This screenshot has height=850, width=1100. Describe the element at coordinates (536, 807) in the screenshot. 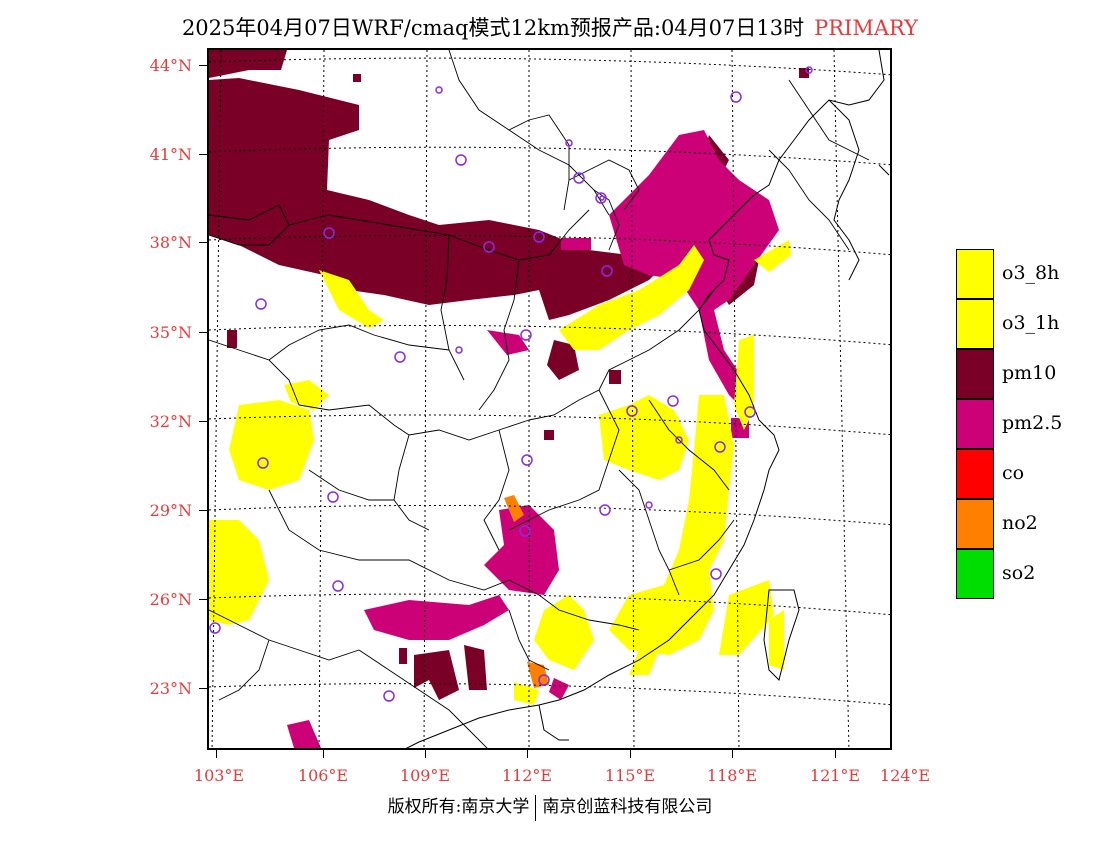

I see `footer-separator` at that location.